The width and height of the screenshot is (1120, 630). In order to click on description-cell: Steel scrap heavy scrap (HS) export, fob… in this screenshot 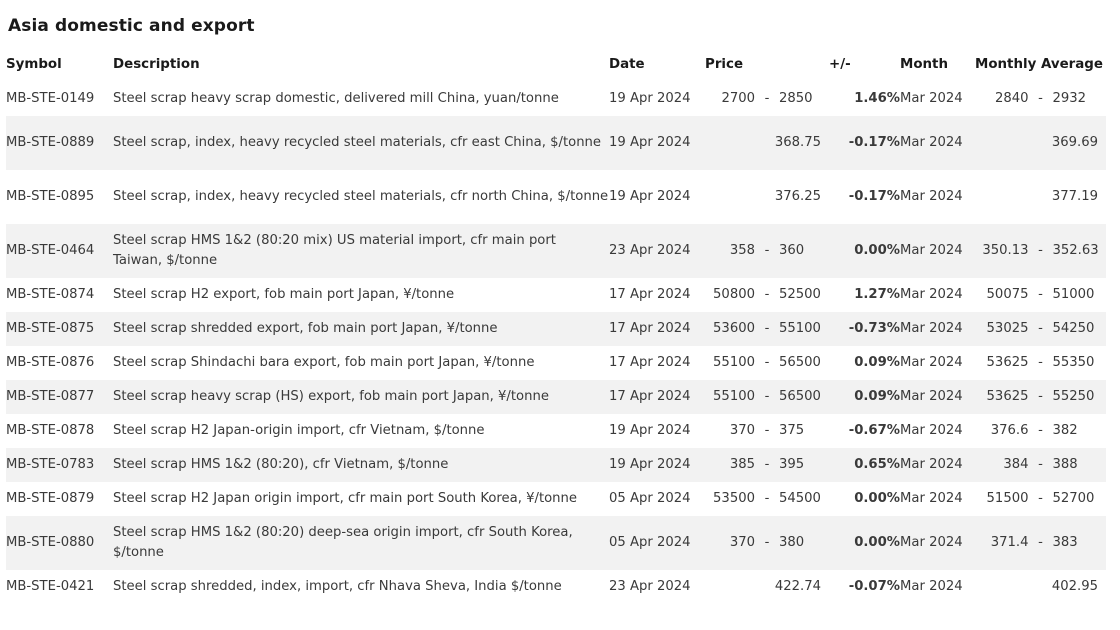, I will do `click(361, 397)`.